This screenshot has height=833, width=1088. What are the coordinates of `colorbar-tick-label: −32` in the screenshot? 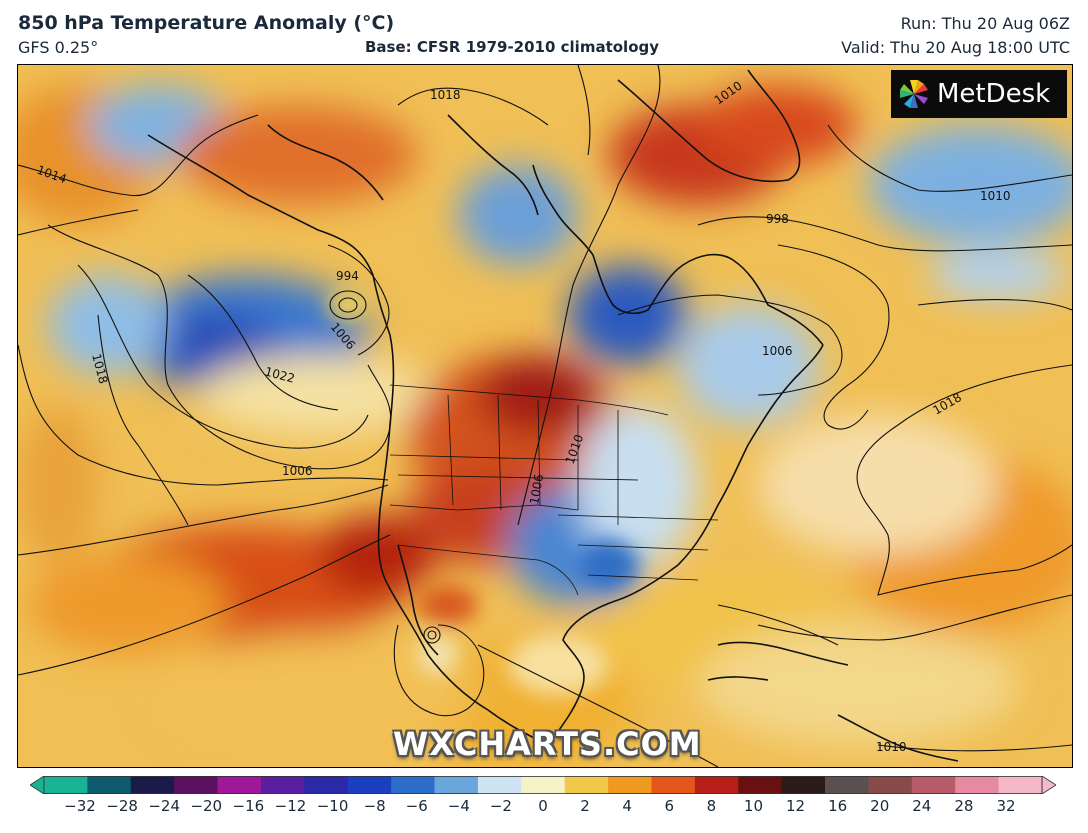 It's located at (80, 806).